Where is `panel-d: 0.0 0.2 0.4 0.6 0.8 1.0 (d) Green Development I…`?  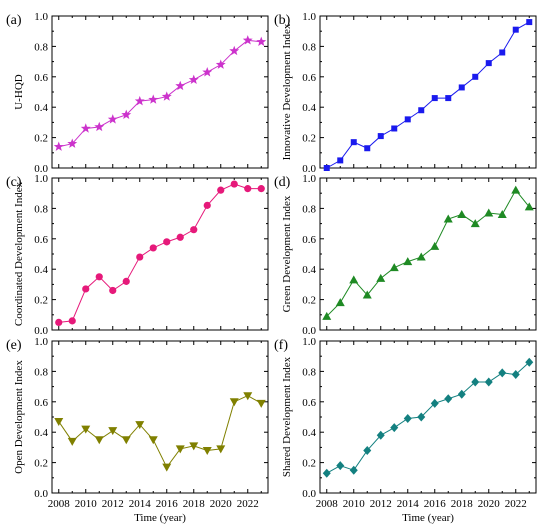
panel-d: 0.0 0.2 0.4 0.6 0.8 1.0 (d) Green Development I… is located at coordinates (405, 255).